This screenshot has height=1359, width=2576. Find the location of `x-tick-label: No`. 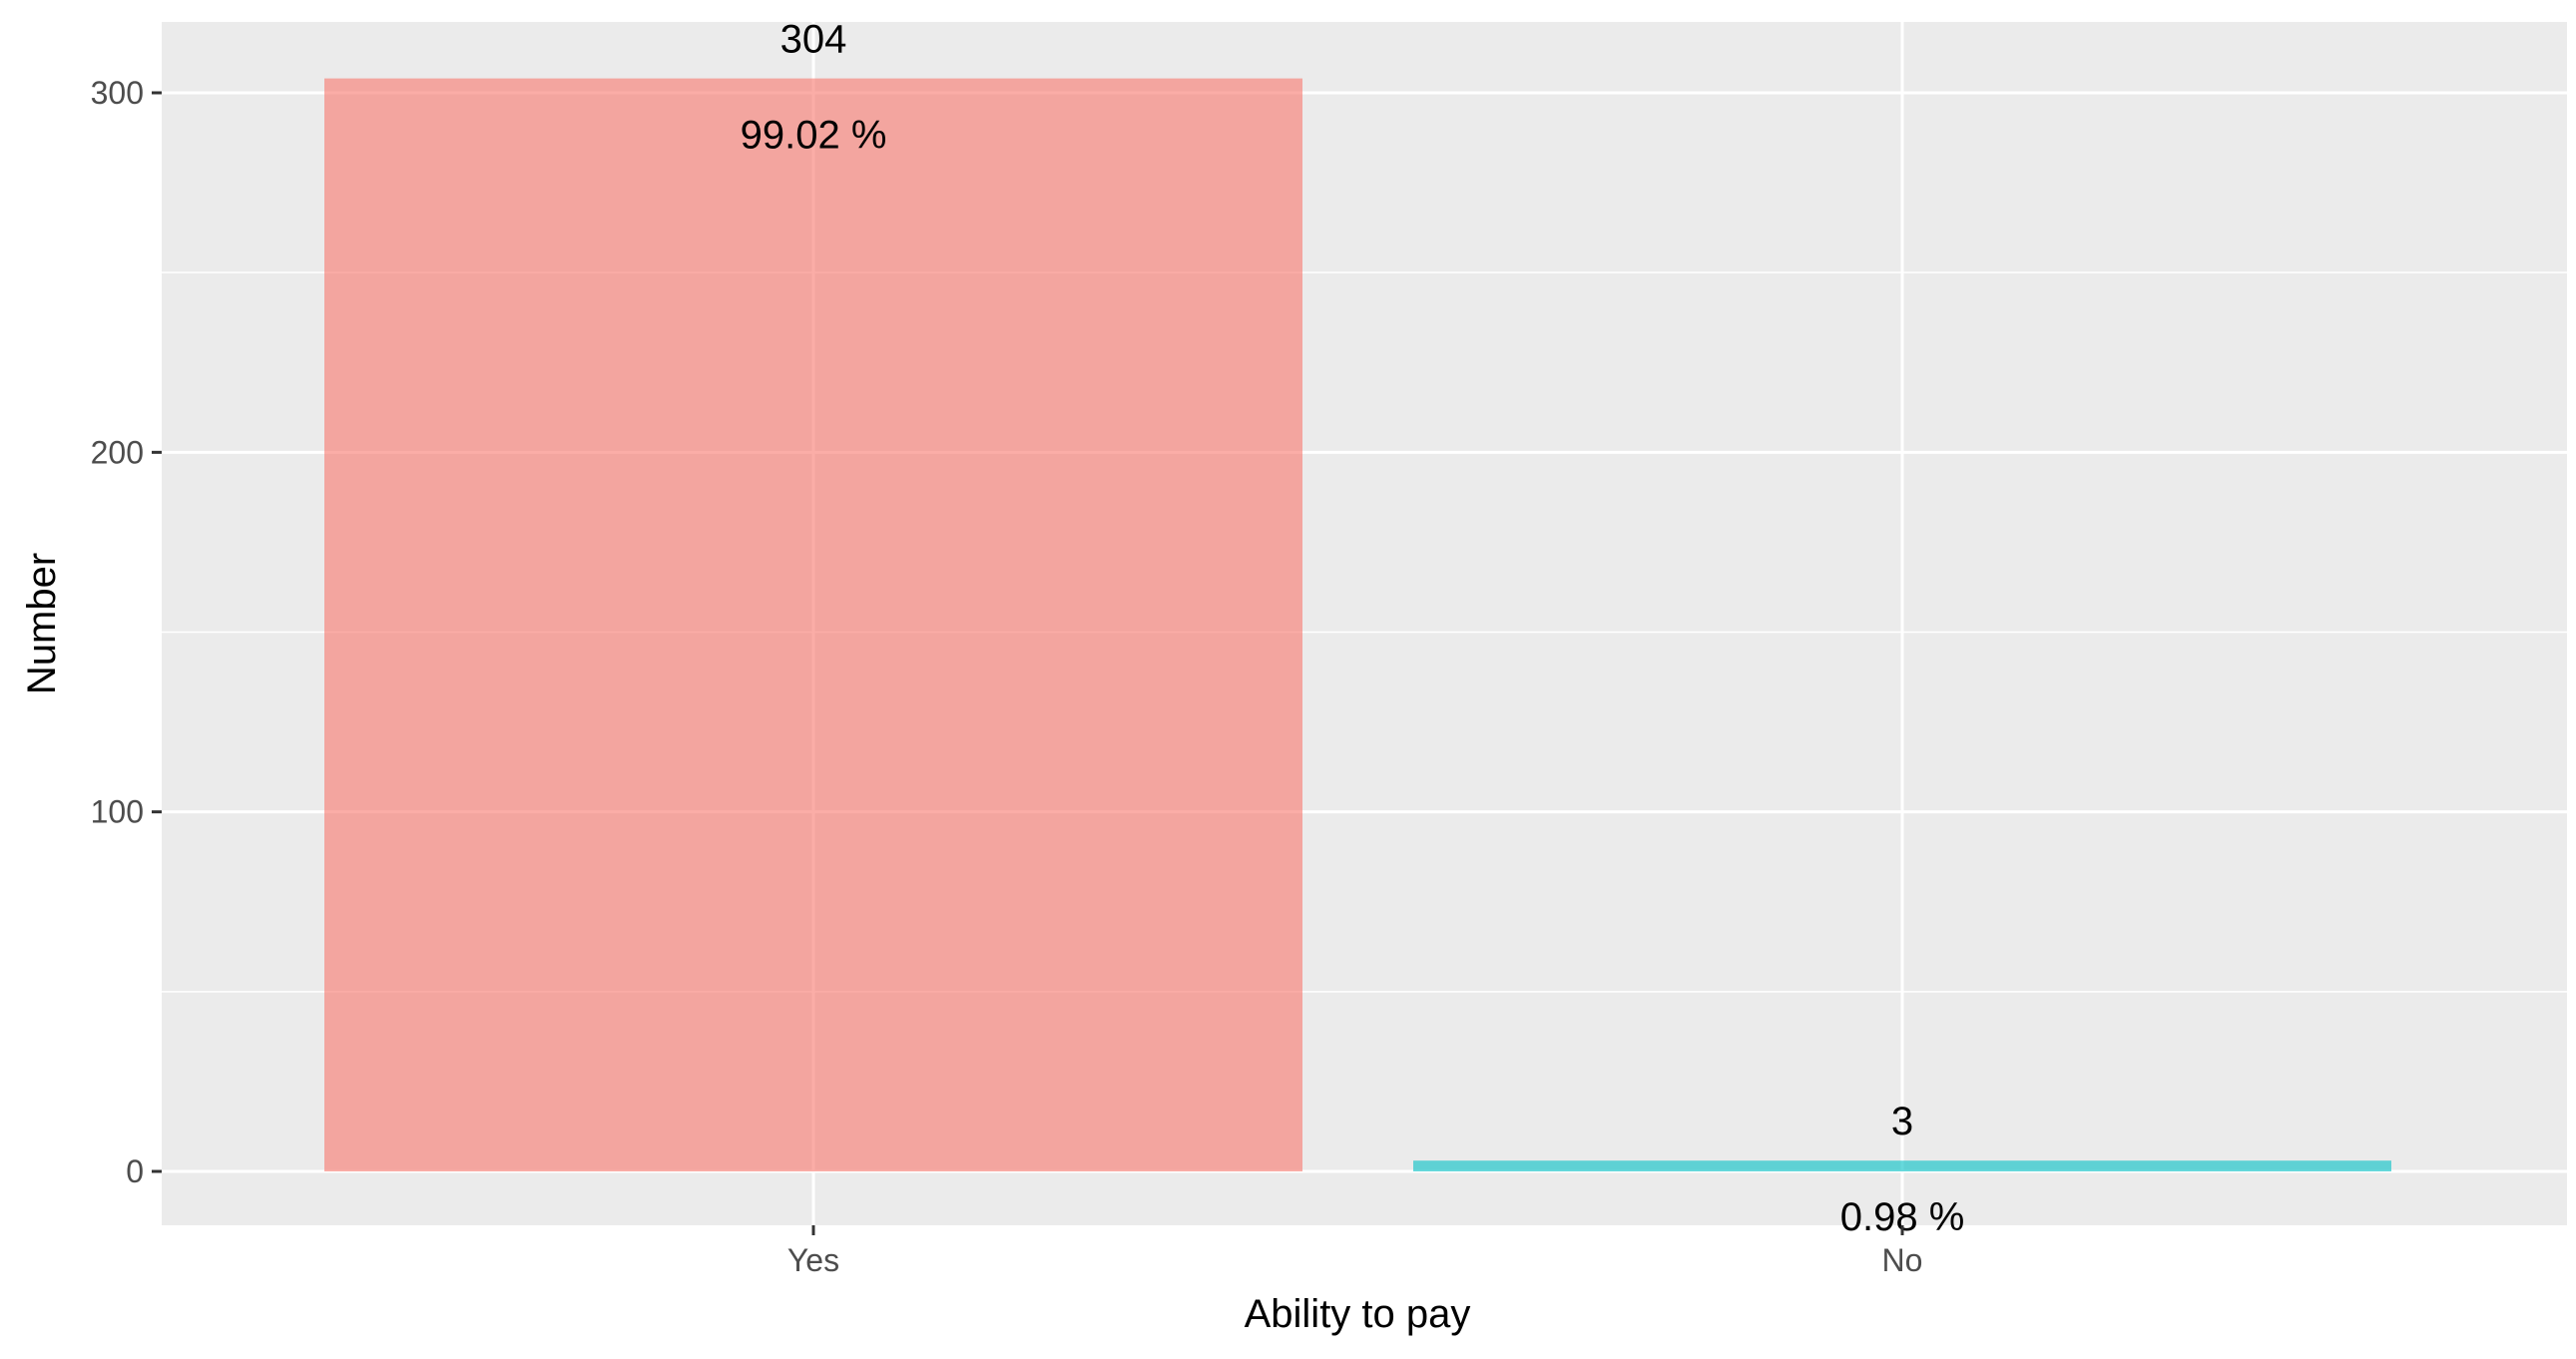

x-tick-label: No is located at coordinates (1903, 1260).